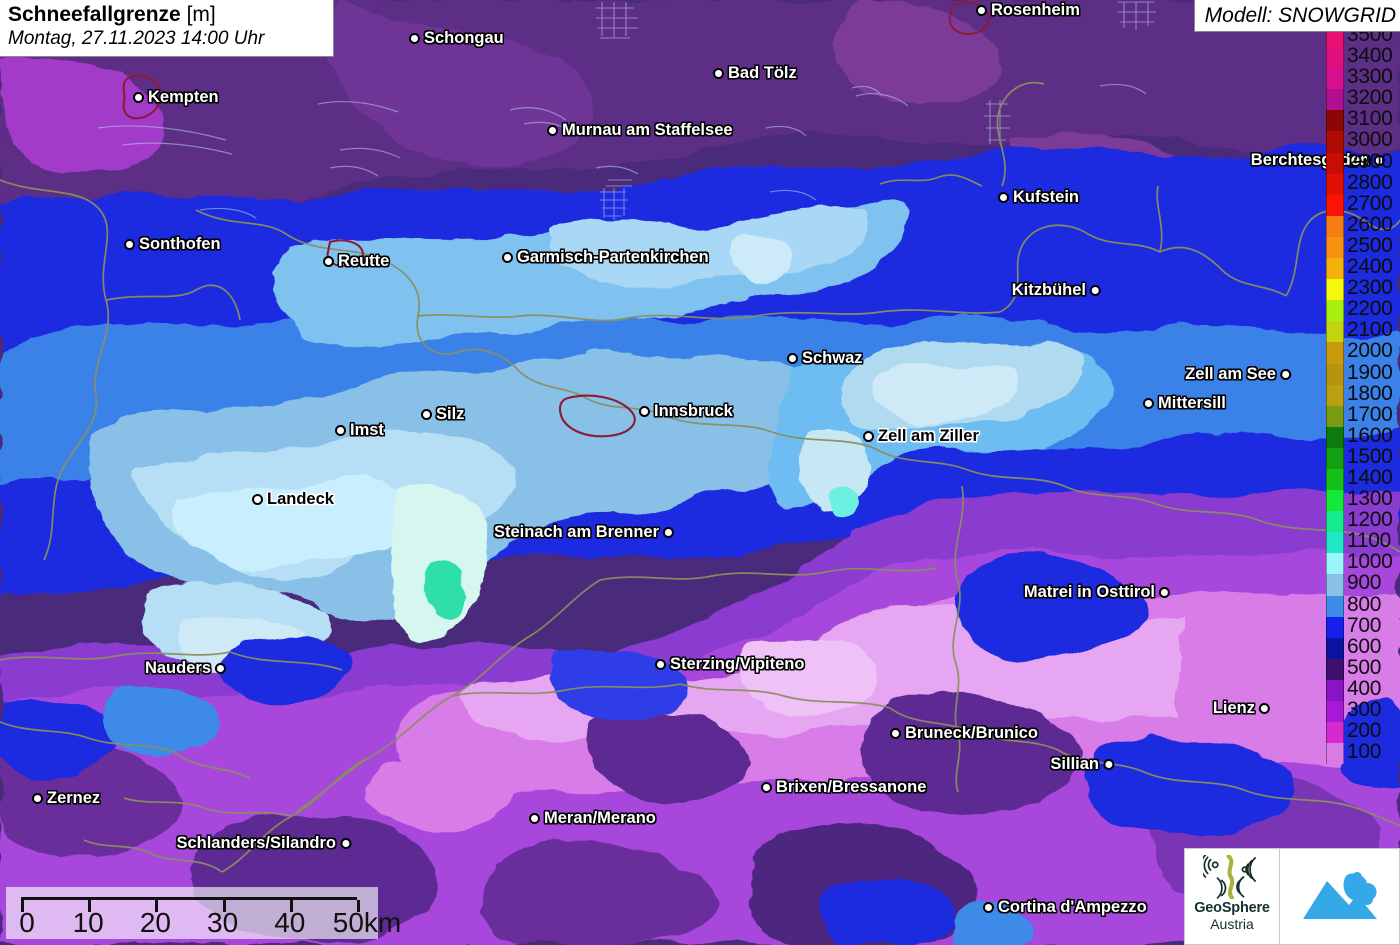 The width and height of the screenshot is (1400, 945). I want to click on legend-entry: 3300, so click(1363, 77).